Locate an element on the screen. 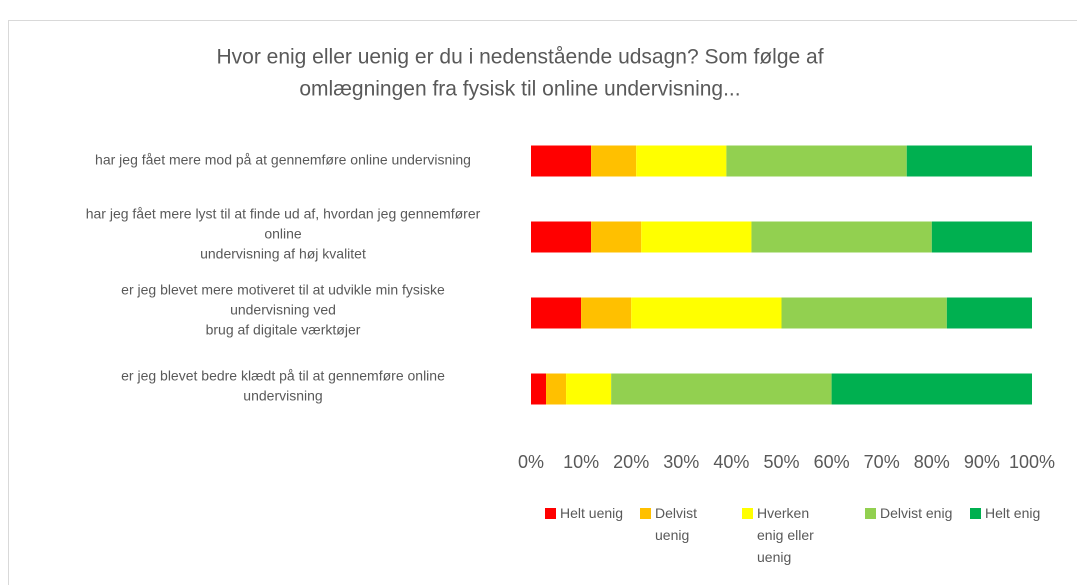 This screenshot has width=1077, height=585. category-label: brug af digitale værktøjer is located at coordinates (283, 330).